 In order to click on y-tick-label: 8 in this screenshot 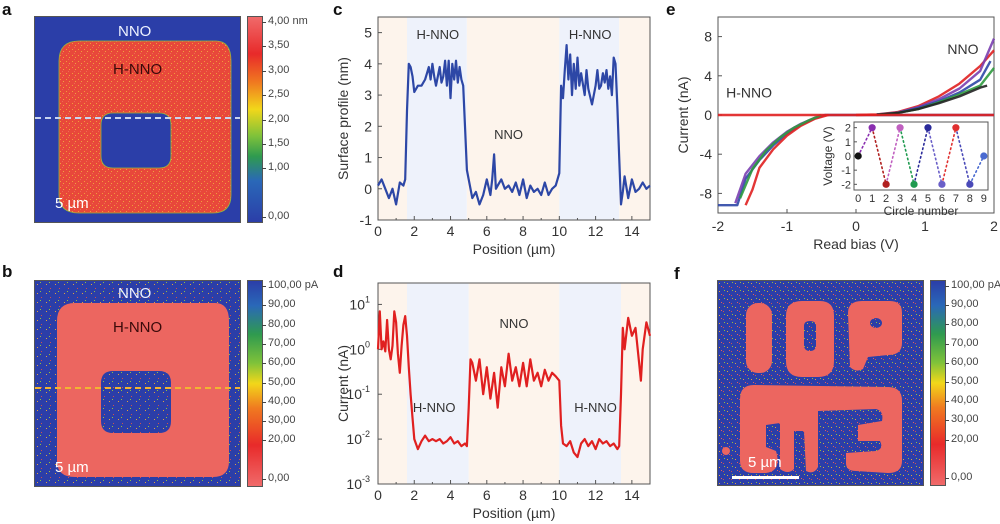, I will do `click(708, 37)`.